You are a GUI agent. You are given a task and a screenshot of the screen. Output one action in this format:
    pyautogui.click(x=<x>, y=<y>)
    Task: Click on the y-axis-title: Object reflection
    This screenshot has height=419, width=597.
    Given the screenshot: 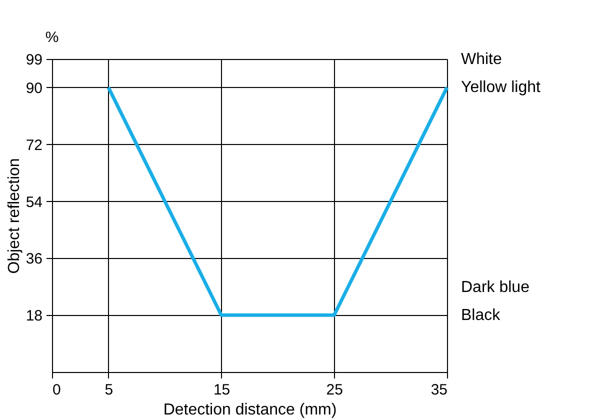 What is the action you would take?
    pyautogui.click(x=14, y=216)
    